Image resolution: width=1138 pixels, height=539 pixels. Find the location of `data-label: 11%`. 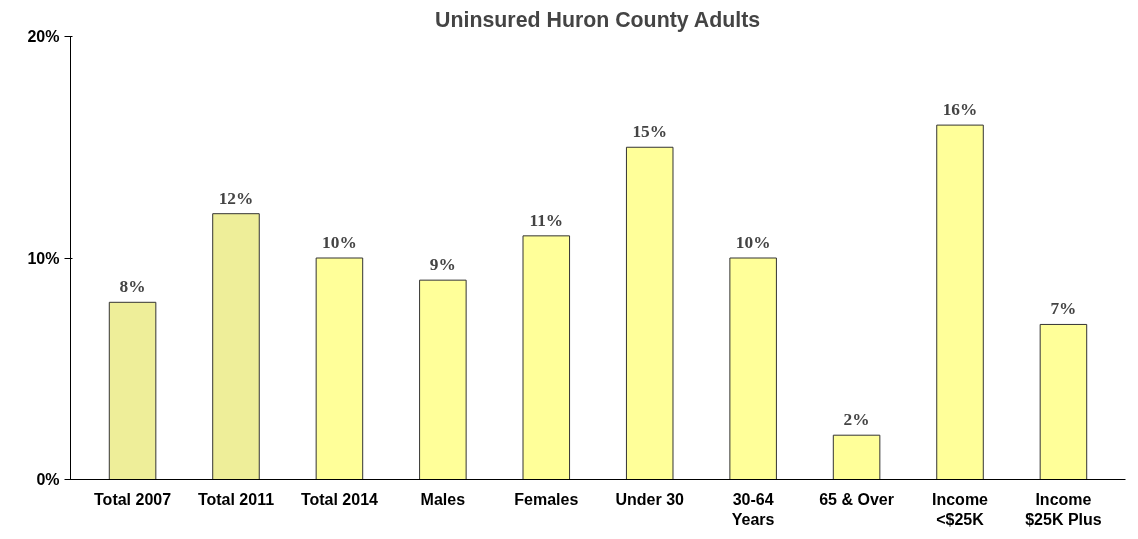

data-label: 11% is located at coordinates (546, 220).